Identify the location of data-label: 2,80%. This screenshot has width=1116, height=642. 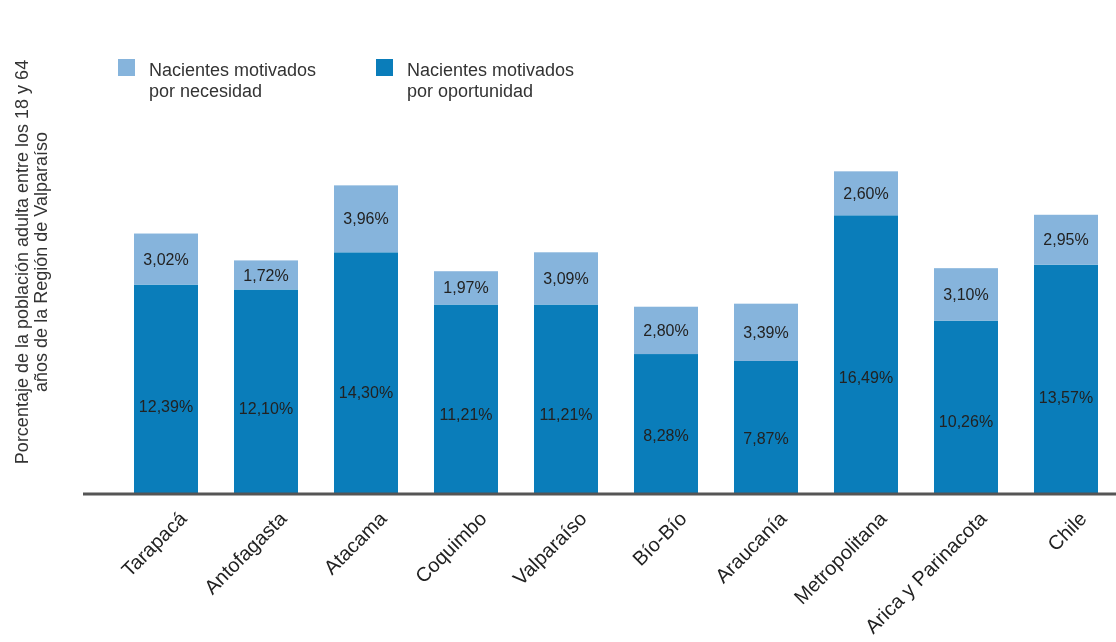
(666, 330).